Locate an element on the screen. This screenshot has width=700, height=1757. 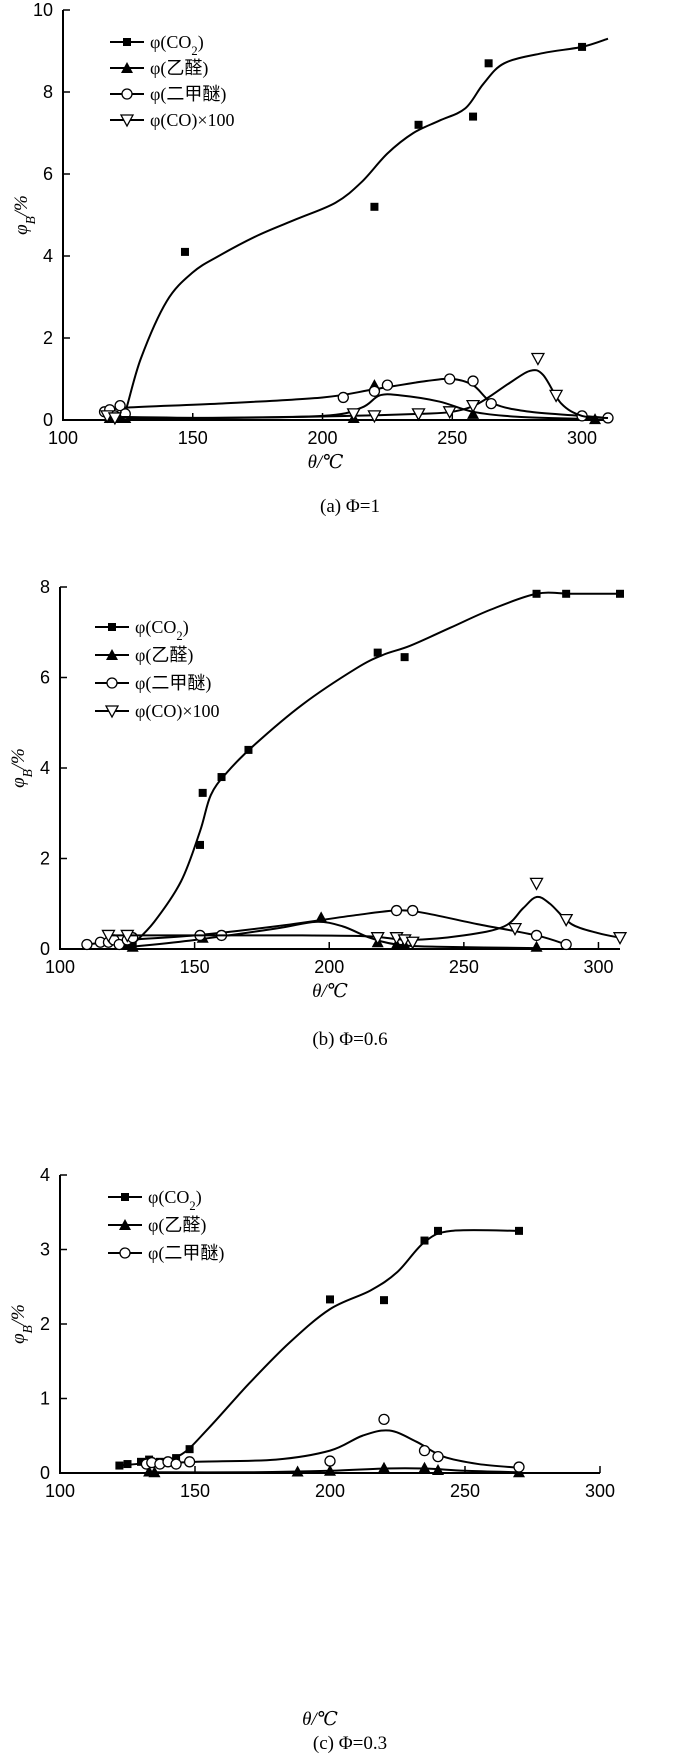
y-tick-label: 1 is located at coordinates (45, 1399).